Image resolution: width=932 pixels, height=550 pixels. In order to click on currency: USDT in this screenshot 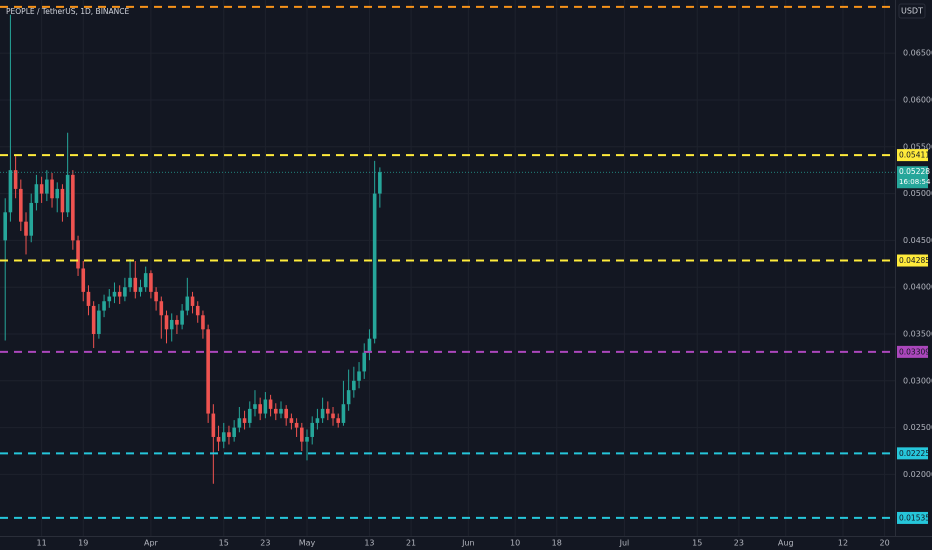, I will do `click(912, 11)`.